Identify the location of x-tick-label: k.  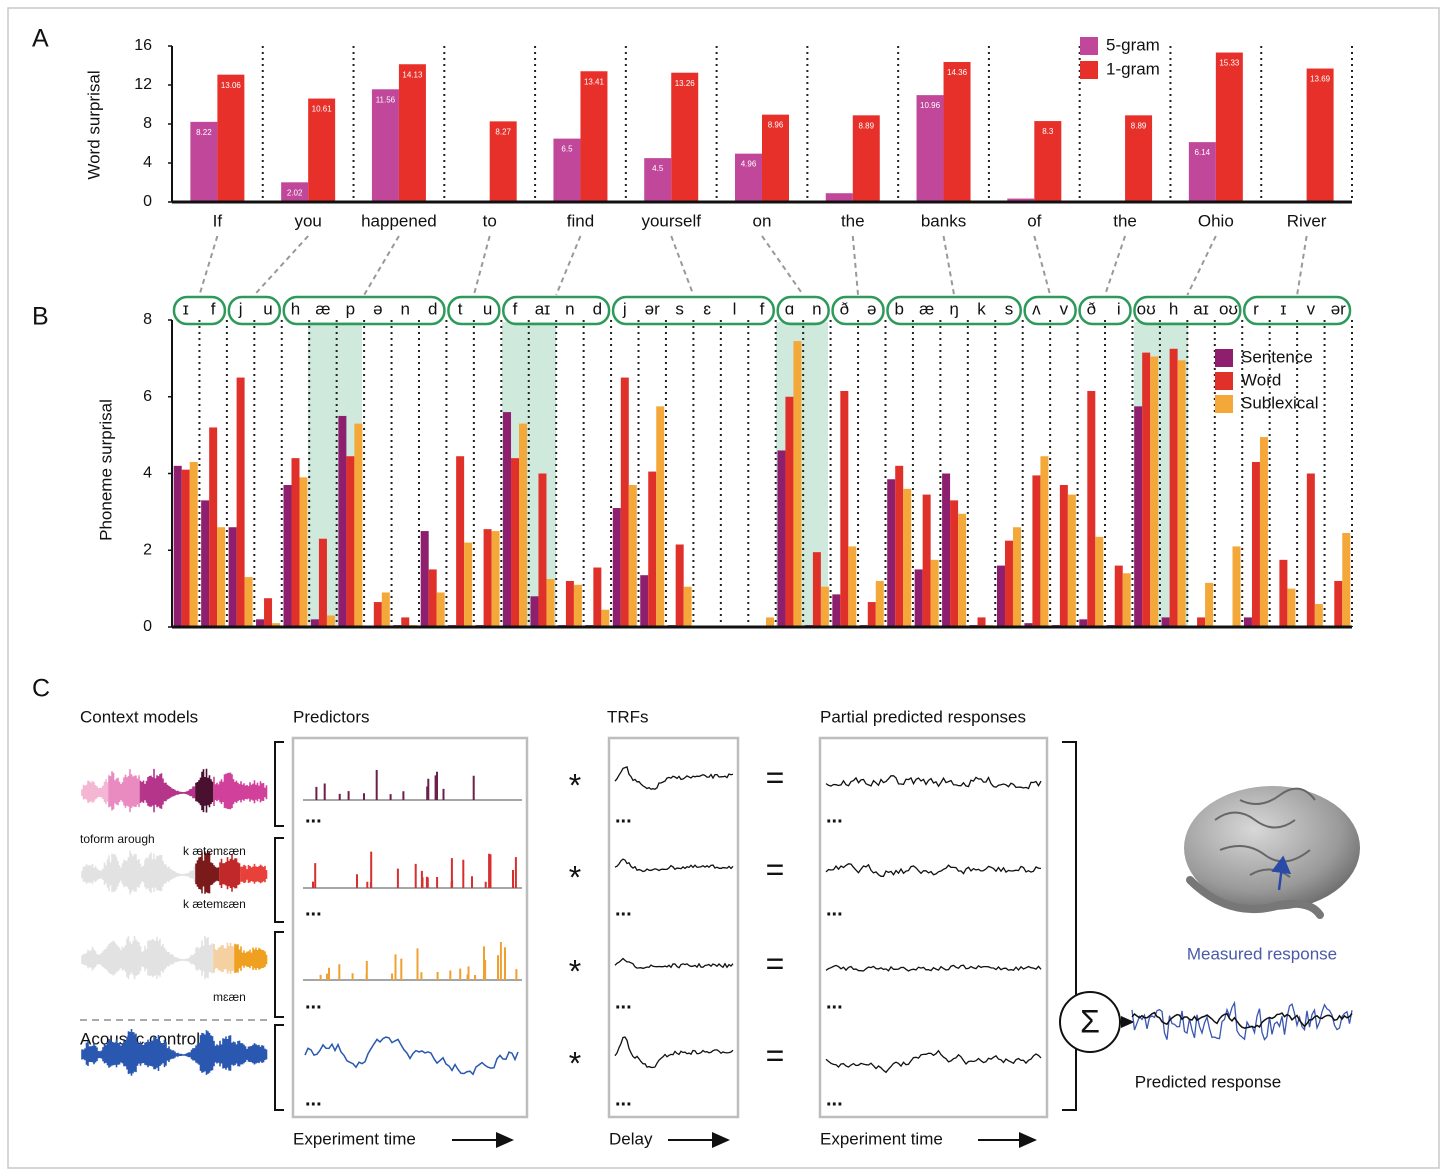
(981, 308).